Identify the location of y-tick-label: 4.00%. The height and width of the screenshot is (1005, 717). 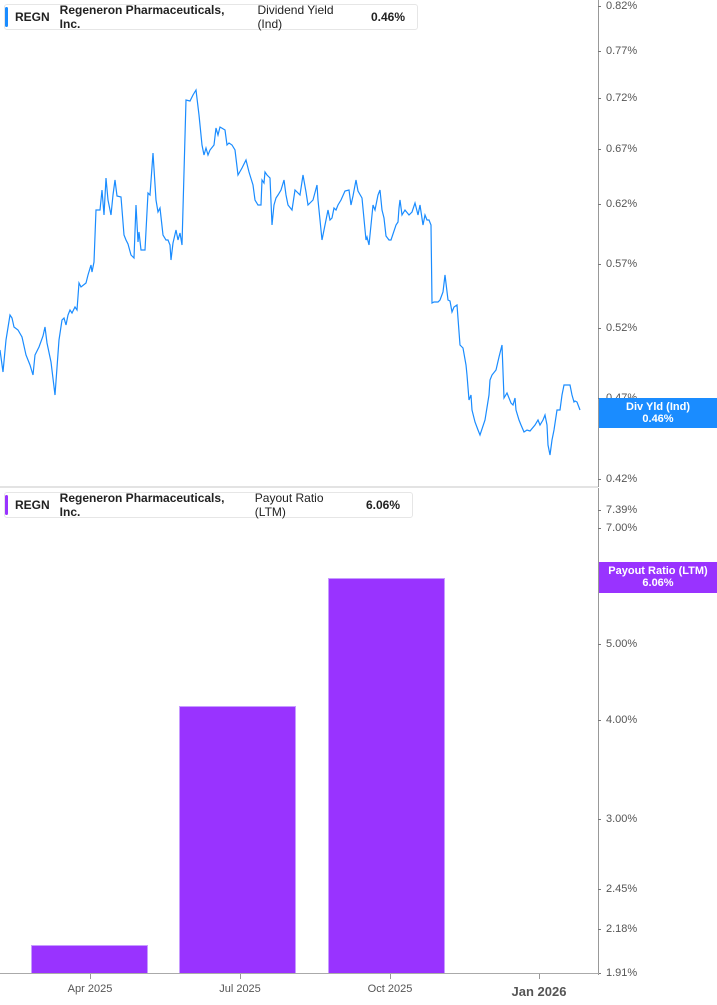
(622, 720).